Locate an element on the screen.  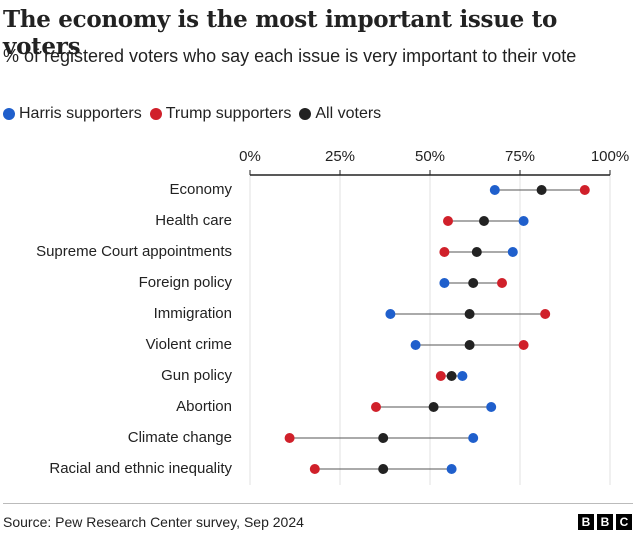
y-tick-label: Abortion is located at coordinates (204, 406).